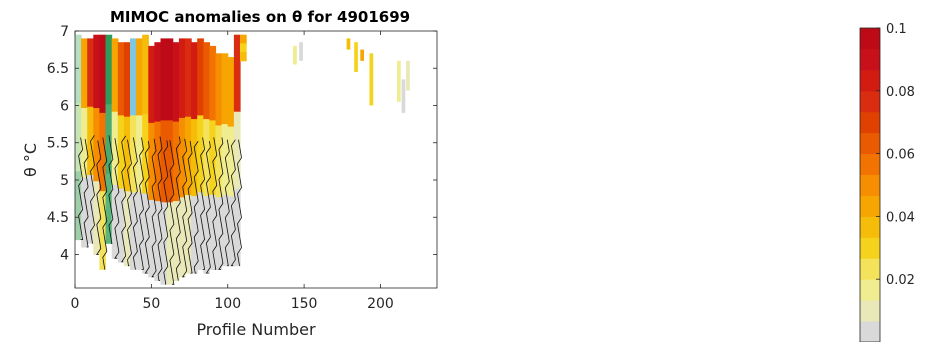 This screenshot has height=342, width=925. I want to click on contour-lines, so click(160, 210).